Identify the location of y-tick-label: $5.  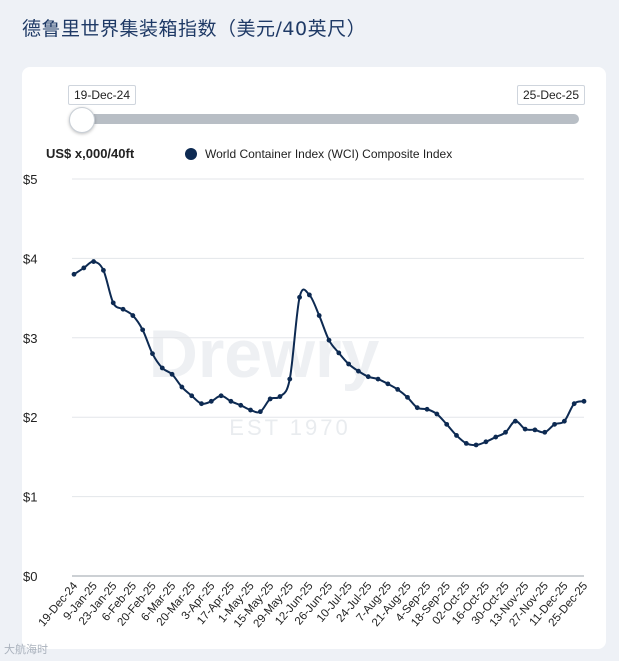
(30, 179).